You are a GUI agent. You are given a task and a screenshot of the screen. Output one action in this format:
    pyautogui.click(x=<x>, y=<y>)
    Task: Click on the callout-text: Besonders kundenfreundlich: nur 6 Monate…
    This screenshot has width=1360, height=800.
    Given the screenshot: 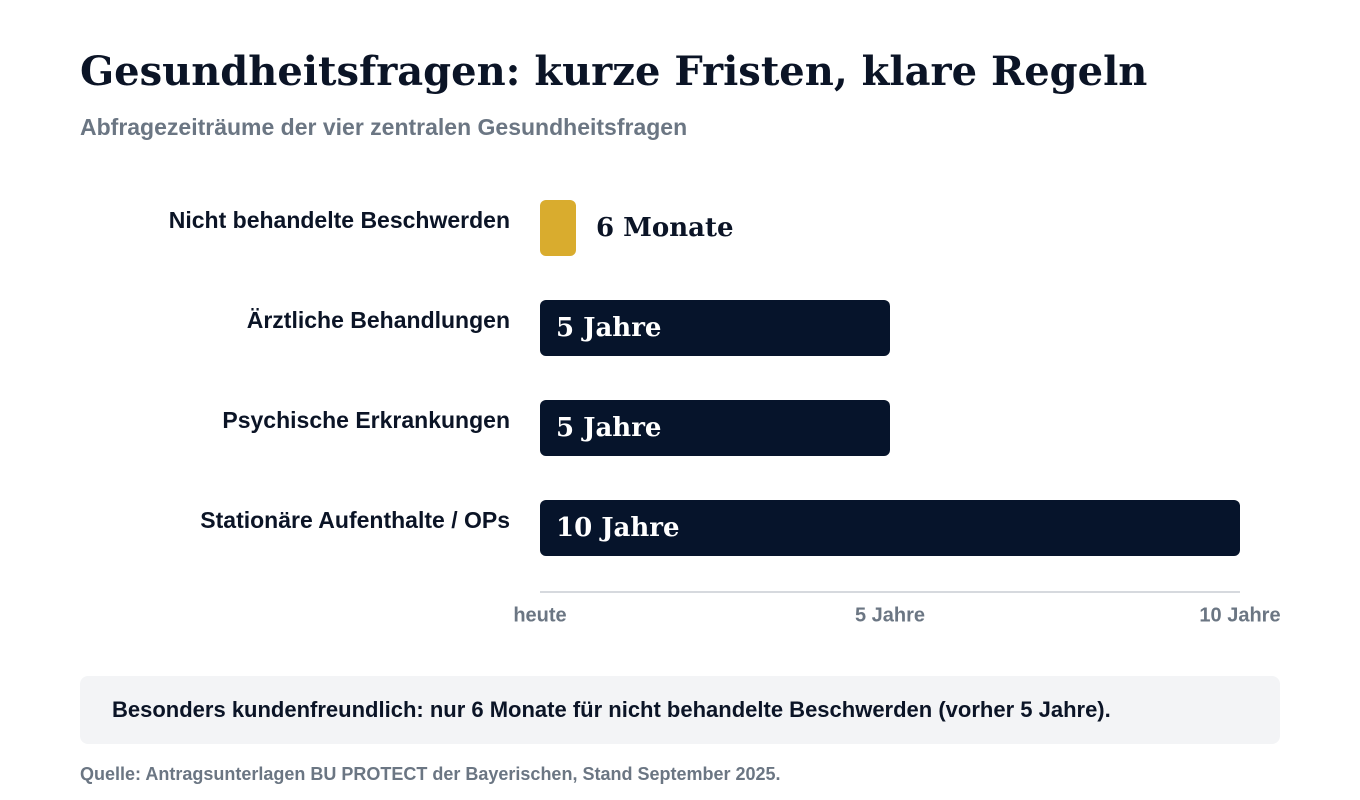 What is the action you would take?
    pyautogui.click(x=611, y=709)
    